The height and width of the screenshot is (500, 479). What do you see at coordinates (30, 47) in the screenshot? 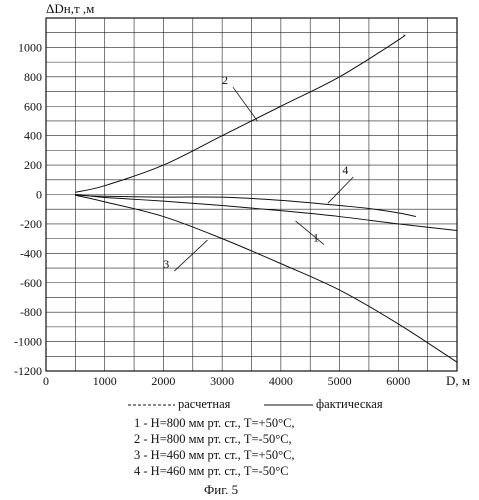
I see `y-tick-label: 1000` at bounding box center [30, 47].